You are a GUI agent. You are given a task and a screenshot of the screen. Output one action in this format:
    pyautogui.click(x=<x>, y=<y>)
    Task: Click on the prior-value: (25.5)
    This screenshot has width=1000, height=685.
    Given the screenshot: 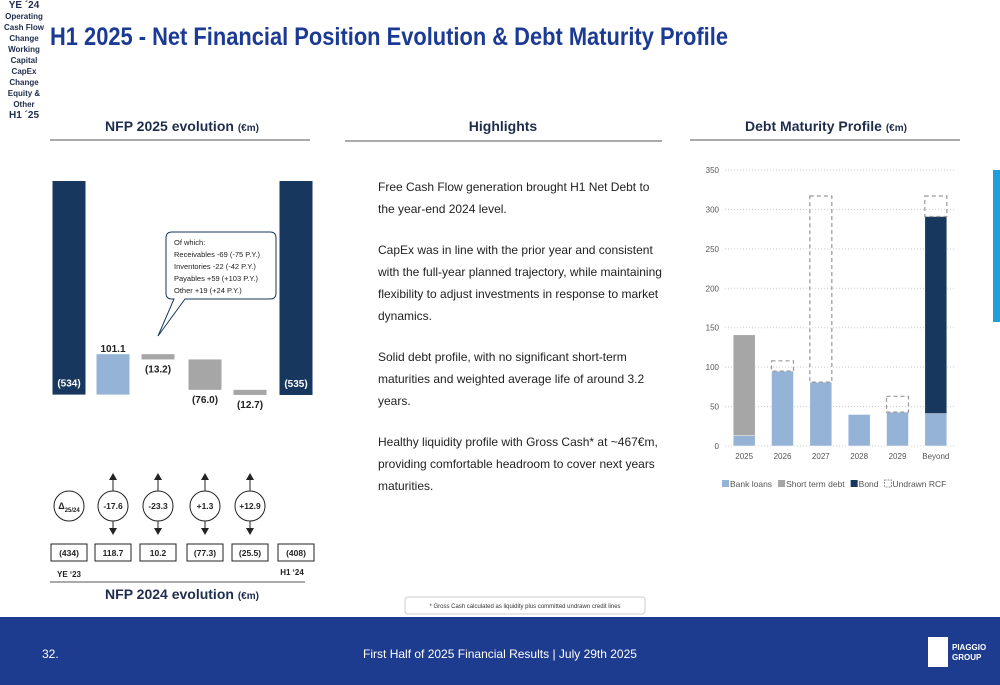 What is the action you would take?
    pyautogui.click(x=250, y=553)
    